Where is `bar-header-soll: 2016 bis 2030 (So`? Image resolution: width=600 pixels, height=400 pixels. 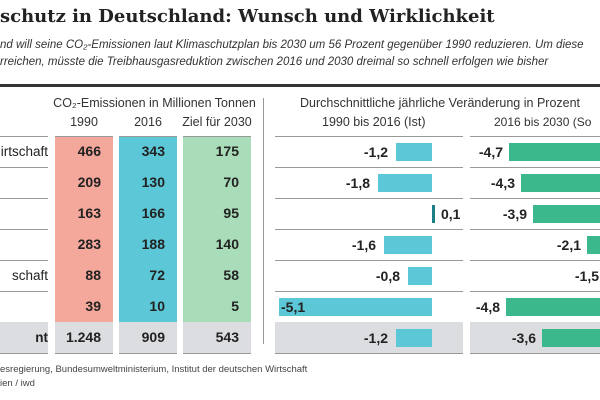
bar-header-soll: 2016 bis 2030 (So is located at coordinates (543, 122).